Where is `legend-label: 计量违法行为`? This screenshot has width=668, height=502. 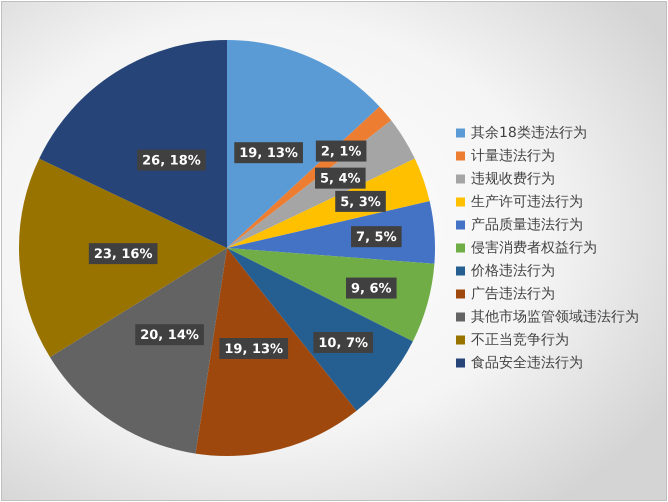
legend-label: 计量违法行为 is located at coordinates (513, 156).